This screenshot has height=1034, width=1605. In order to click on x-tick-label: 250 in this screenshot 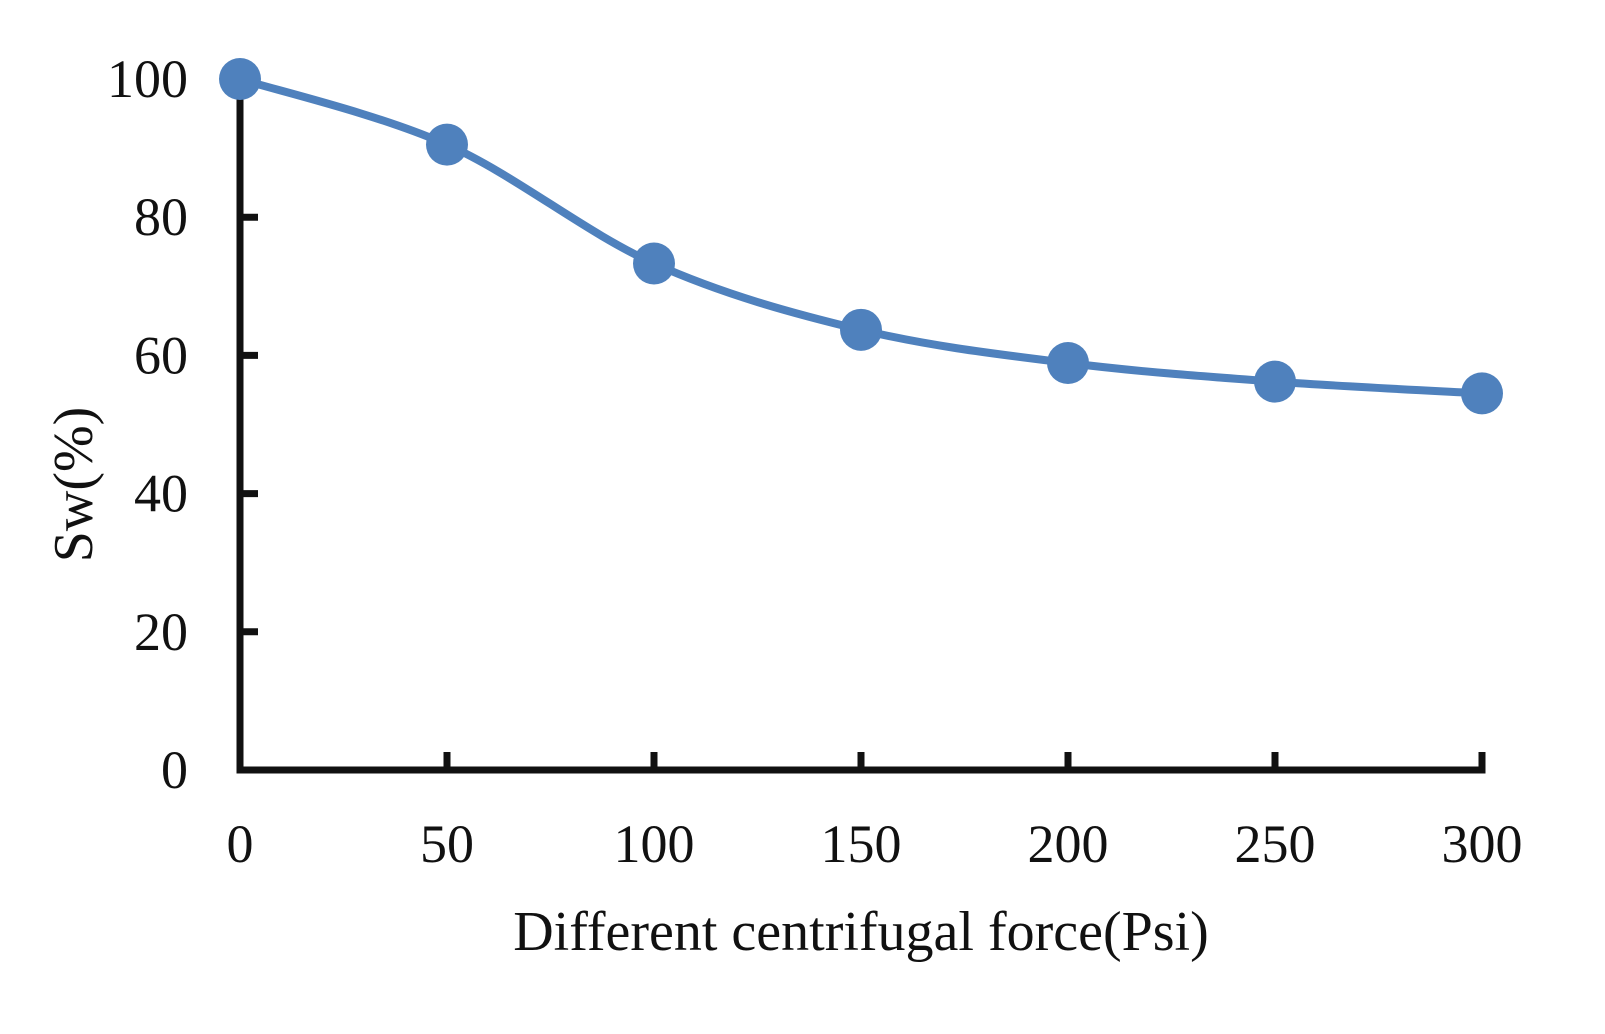, I will do `click(1275, 844)`.